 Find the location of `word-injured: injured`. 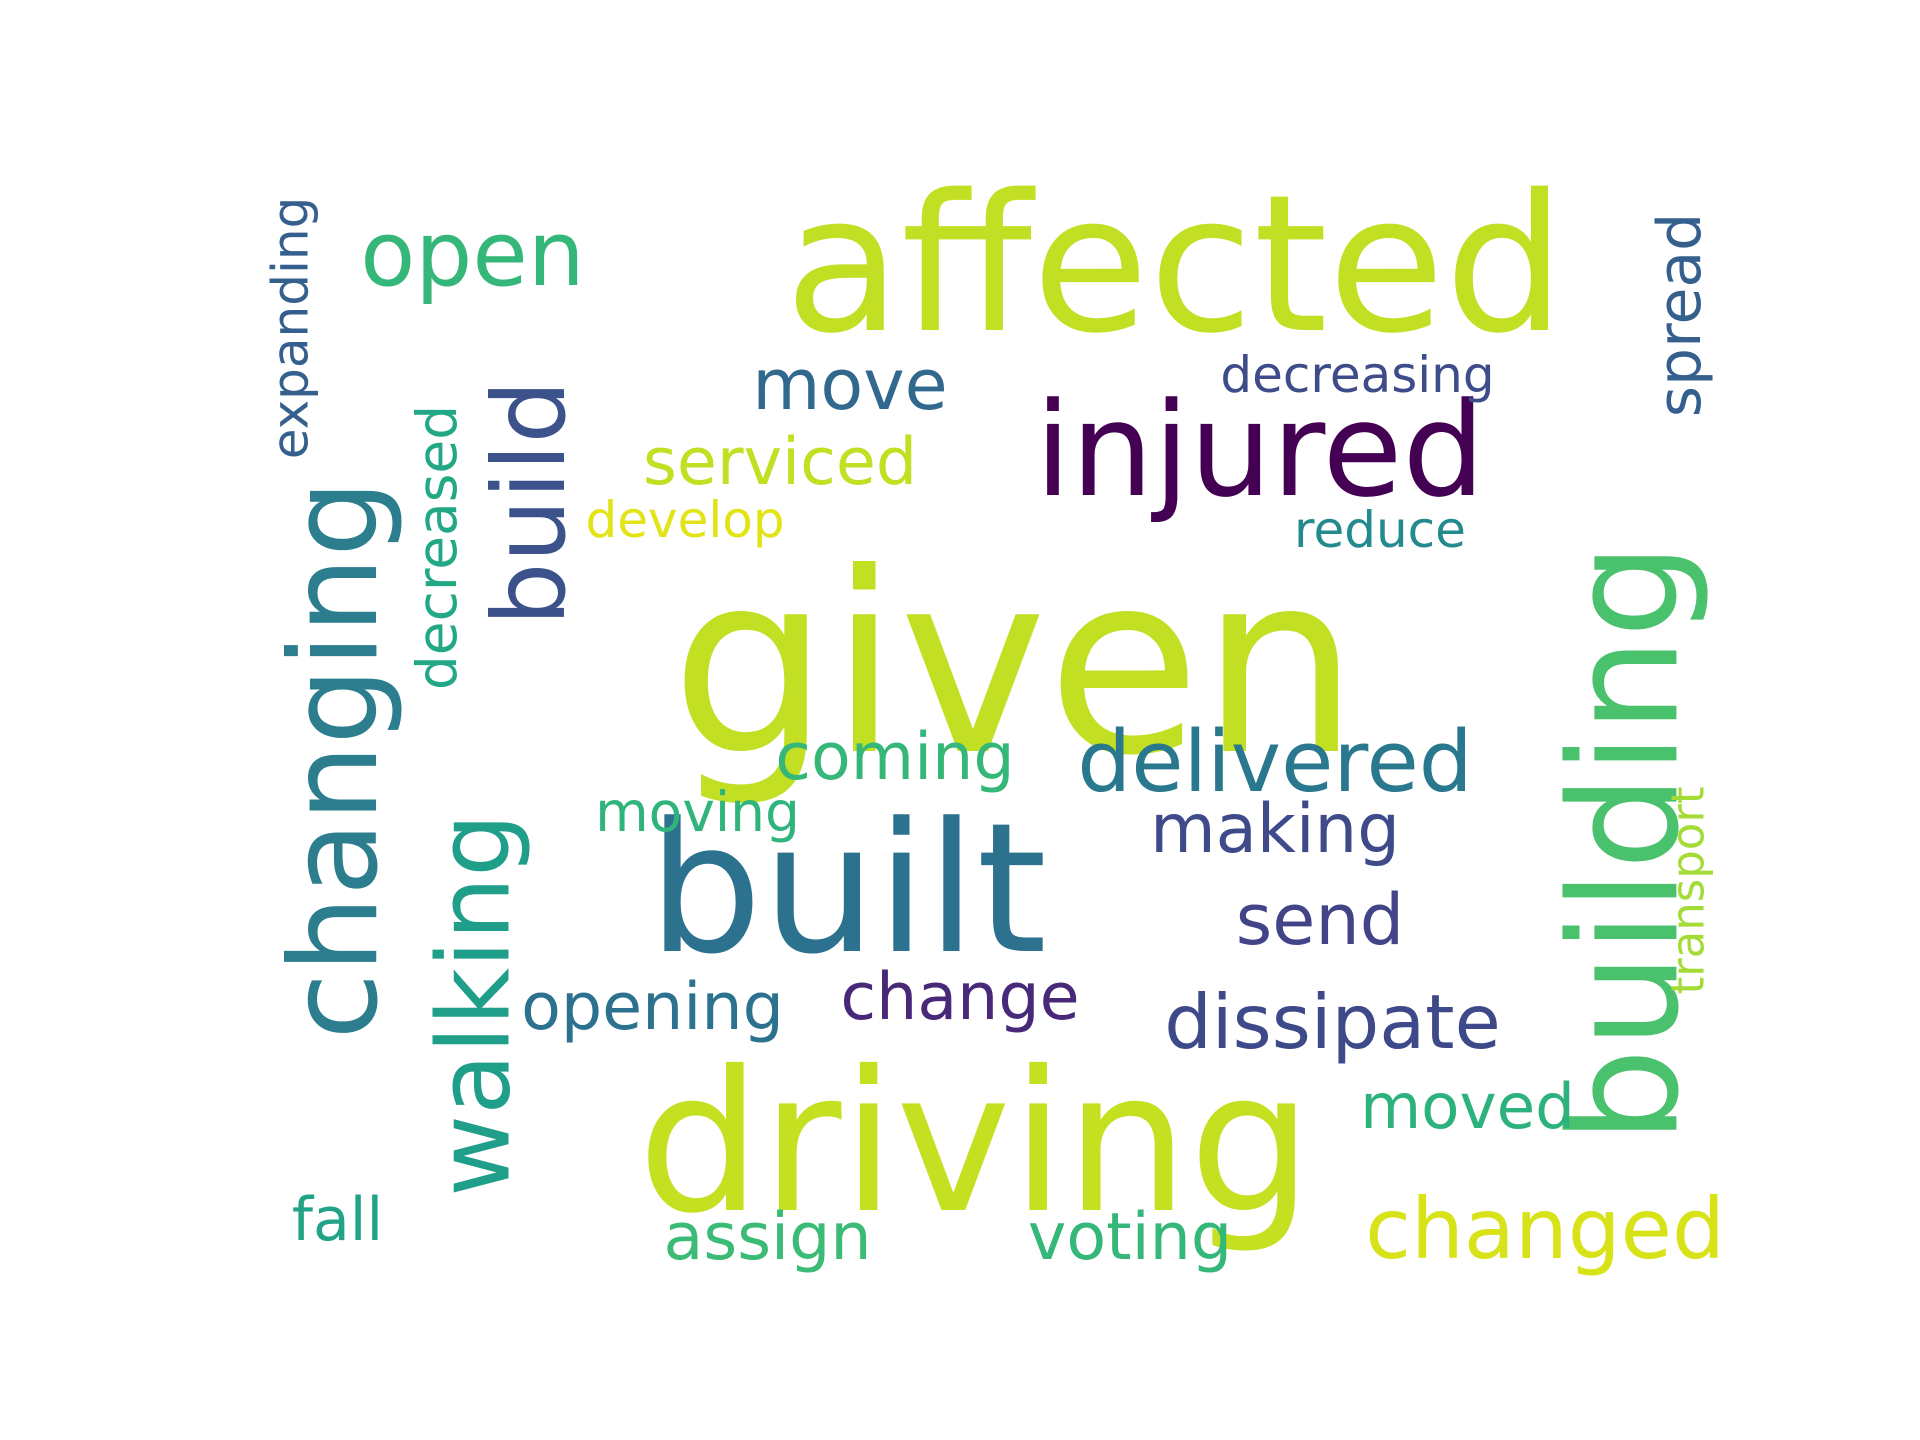

word-injured: injured is located at coordinates (1260, 450).